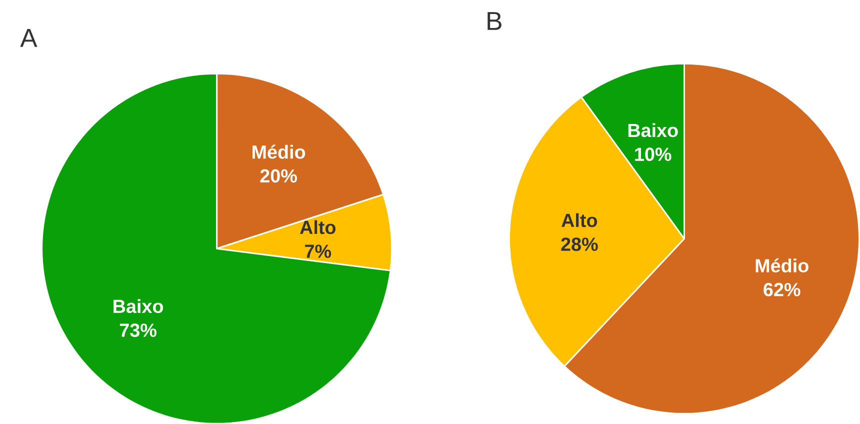 The width and height of the screenshot is (860, 424). What do you see at coordinates (278, 175) in the screenshot?
I see `data-label: 20%` at bounding box center [278, 175].